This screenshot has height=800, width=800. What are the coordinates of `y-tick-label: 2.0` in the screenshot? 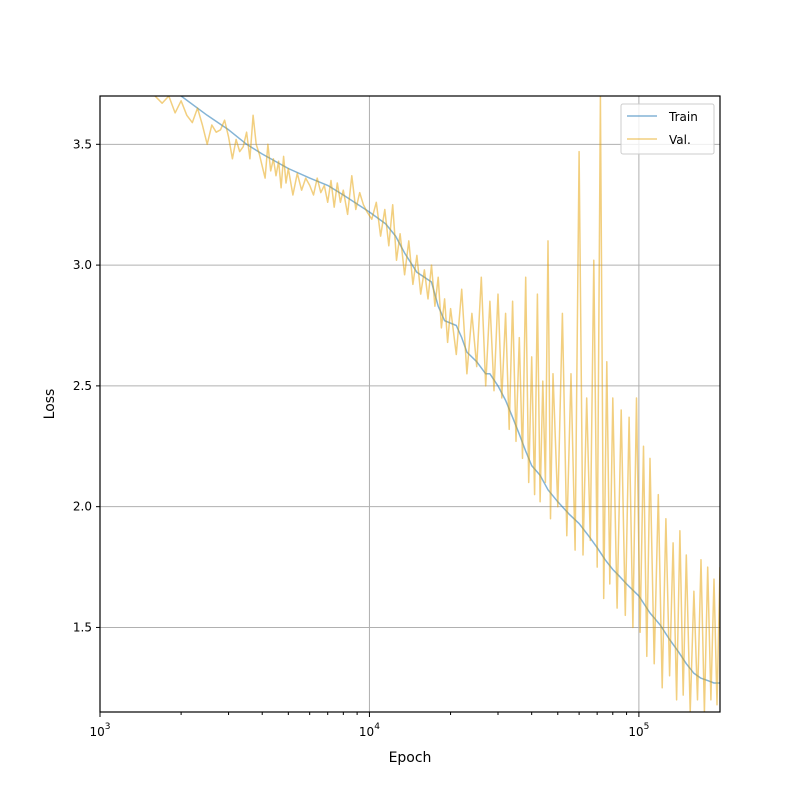 It's located at (82, 507).